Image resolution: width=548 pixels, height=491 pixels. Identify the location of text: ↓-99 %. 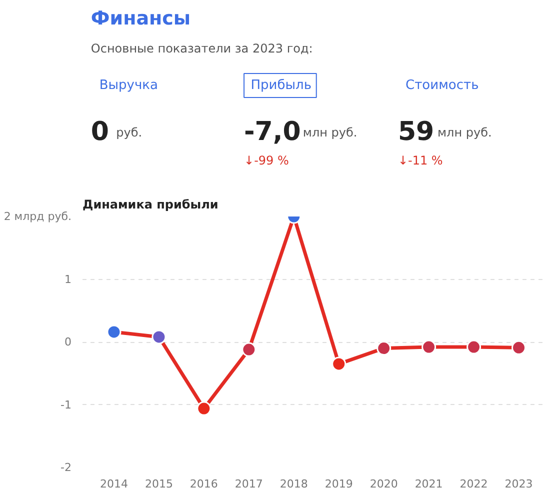
(266, 161).